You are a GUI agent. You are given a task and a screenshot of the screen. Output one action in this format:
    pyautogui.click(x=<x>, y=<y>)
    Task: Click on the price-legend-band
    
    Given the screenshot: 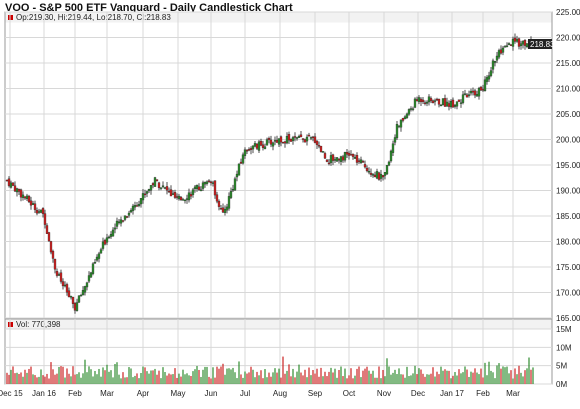 What is the action you would take?
    pyautogui.click(x=278, y=17)
    